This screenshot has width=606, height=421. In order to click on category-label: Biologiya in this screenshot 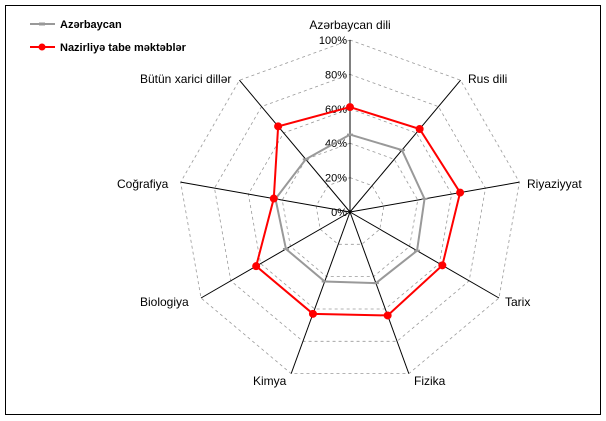, I will do `click(164, 302)`.